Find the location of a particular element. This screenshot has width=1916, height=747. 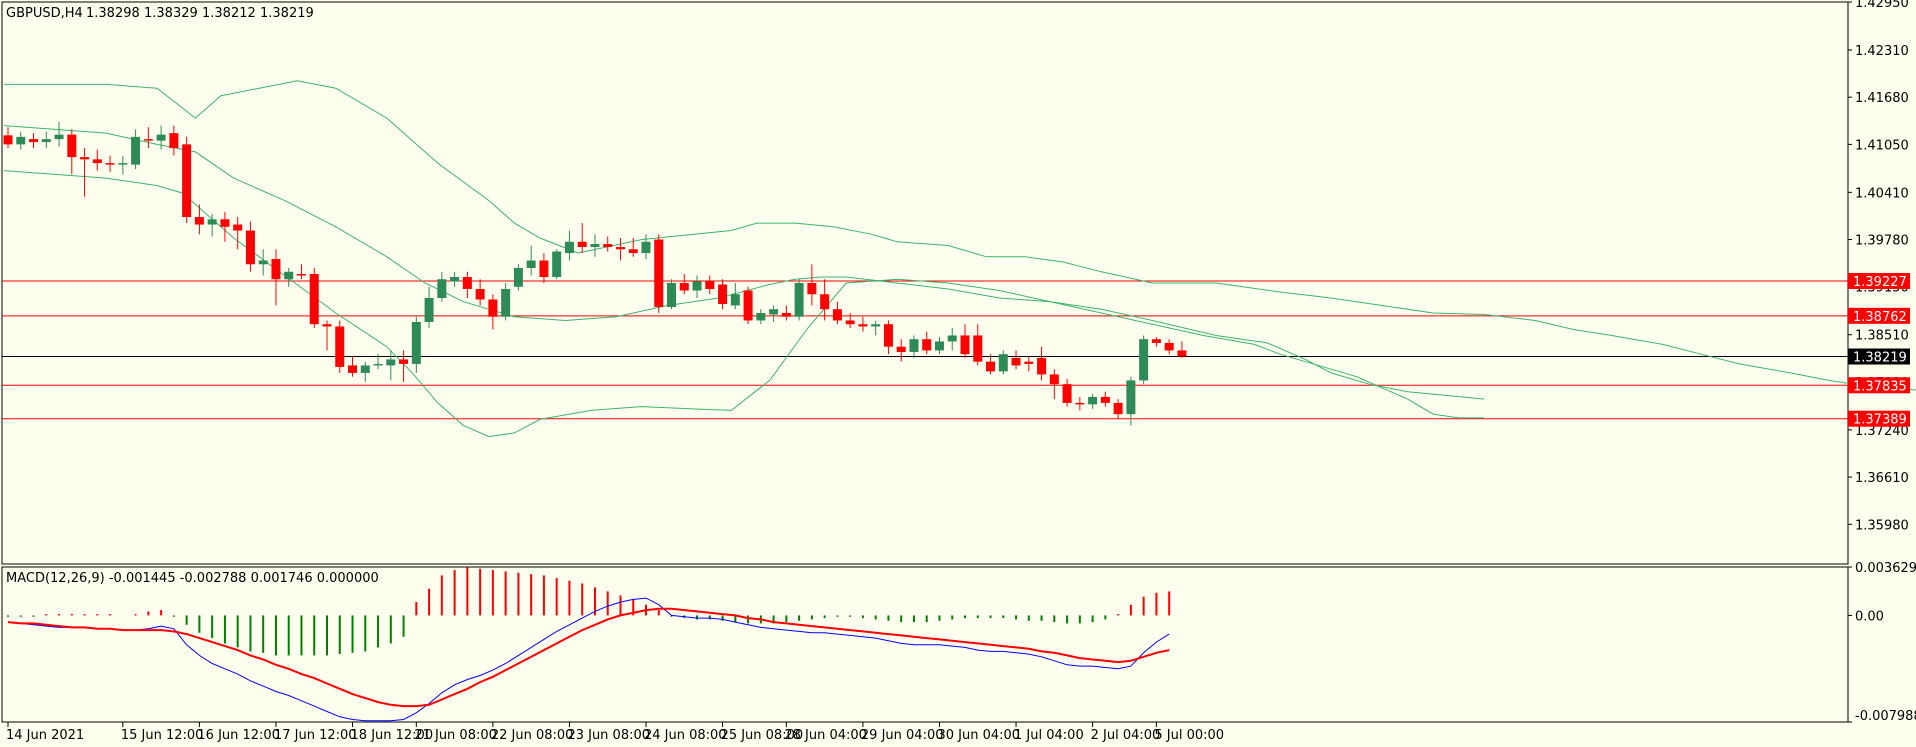

level-tag-label: 1.39227 is located at coordinates (1880, 282).